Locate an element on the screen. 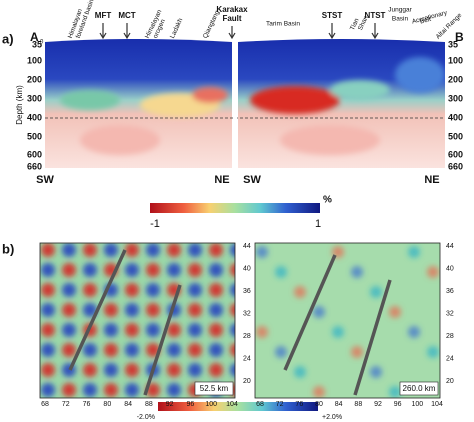 The width and height of the screenshot is (474, 422). panel-label: a) is located at coordinates (8, 38).